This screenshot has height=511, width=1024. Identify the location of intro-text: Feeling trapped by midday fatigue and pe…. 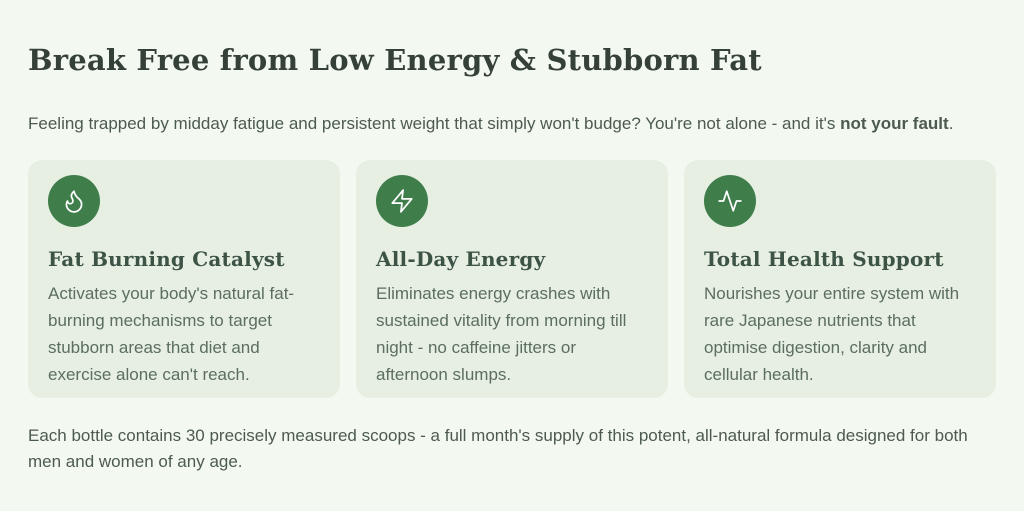
(434, 123).